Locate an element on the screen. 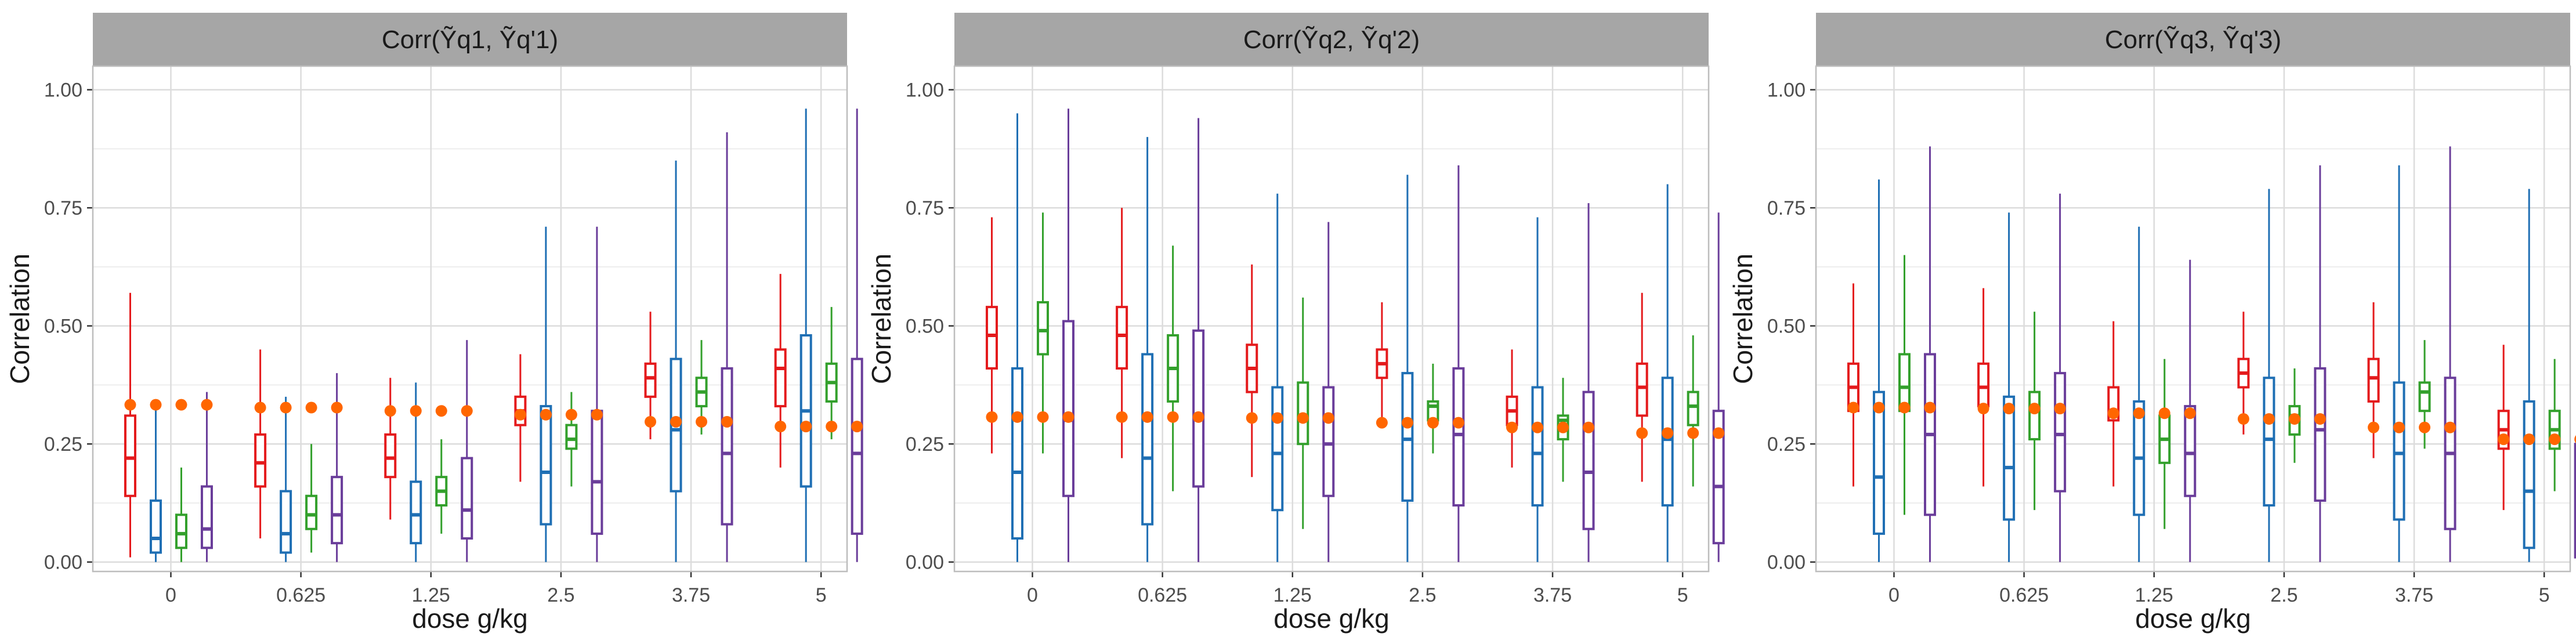  facet-title: Corr(Ỹq1, Ỹq'1) is located at coordinates (470, 39).